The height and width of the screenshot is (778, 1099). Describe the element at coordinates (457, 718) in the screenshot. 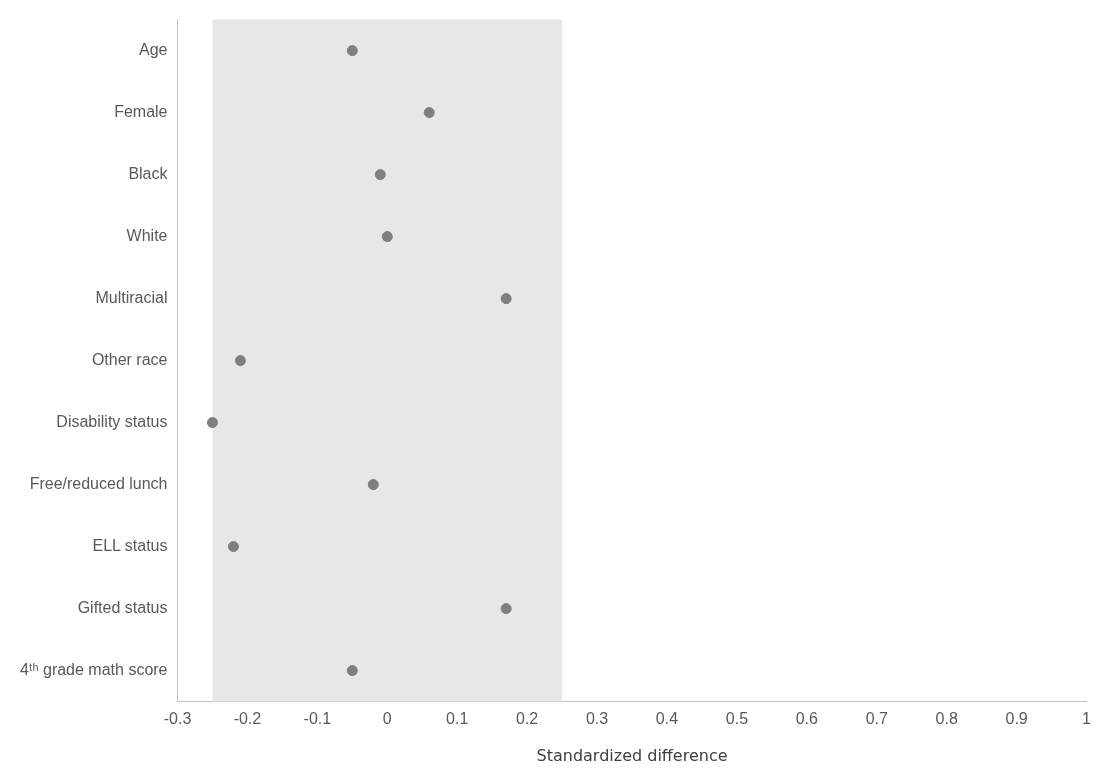

I see `x-tick-label: 0.1` at that location.